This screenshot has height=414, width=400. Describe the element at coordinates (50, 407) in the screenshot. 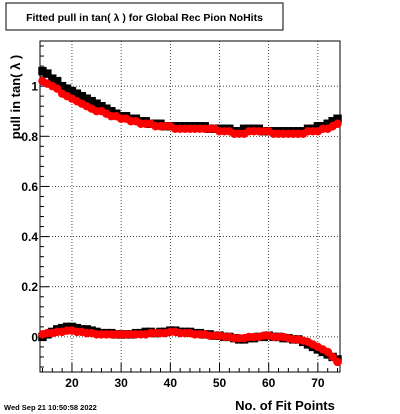

I see `timestamp-label: Wed Sep 21 10:50:58 2022` at that location.